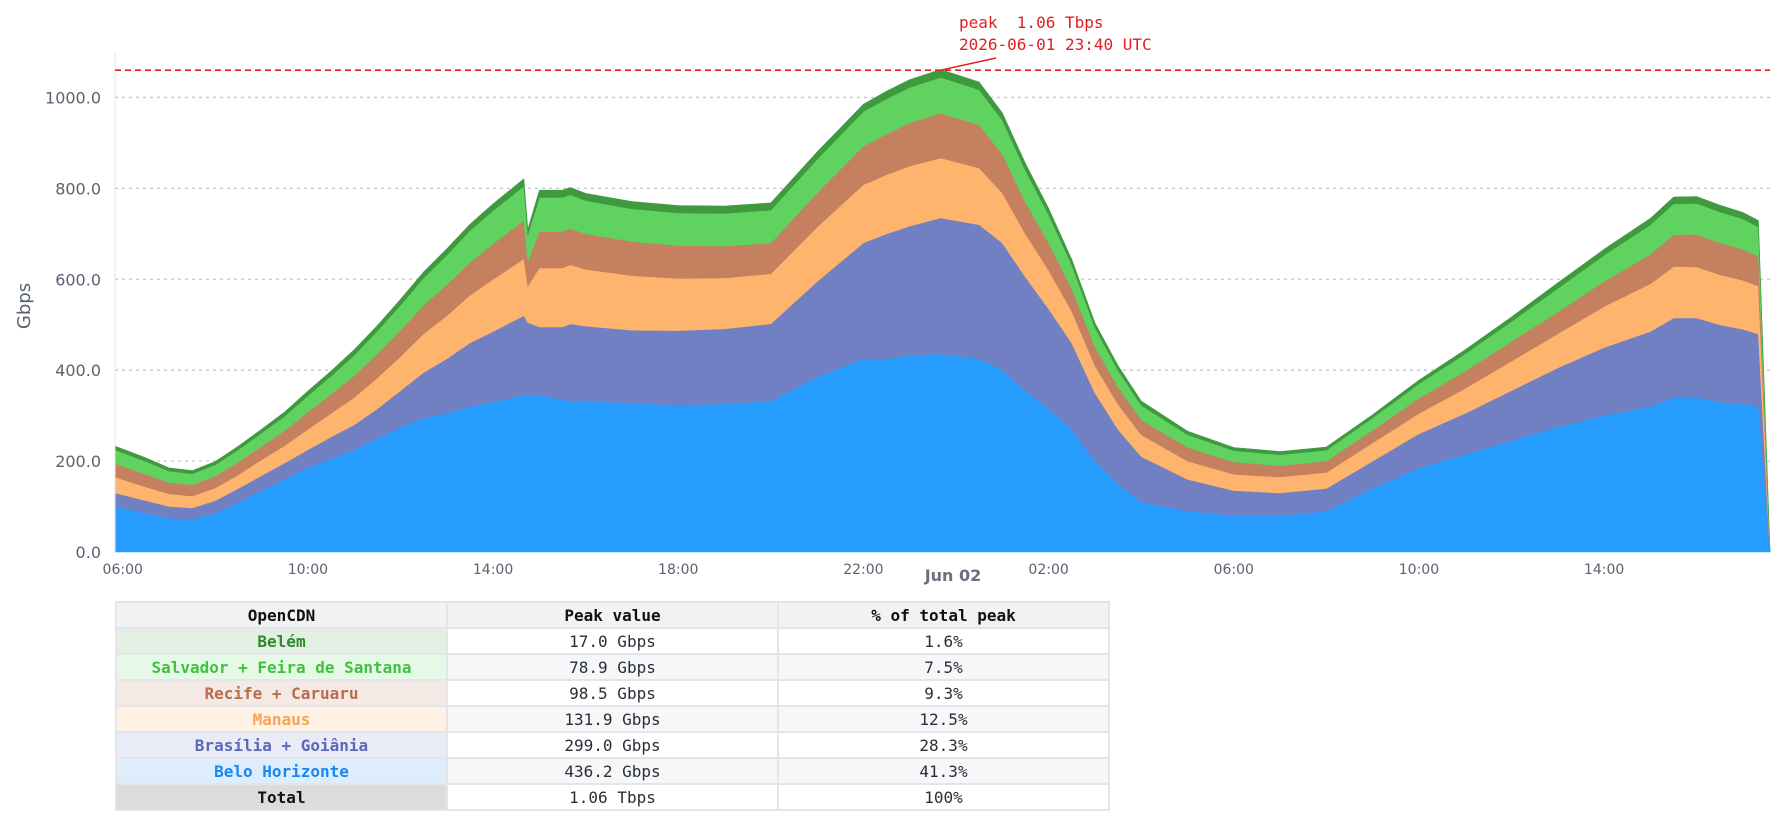 The height and width of the screenshot is (825, 1785). What do you see at coordinates (78, 188) in the screenshot?
I see `y-tick-label: 800.0` at bounding box center [78, 188].